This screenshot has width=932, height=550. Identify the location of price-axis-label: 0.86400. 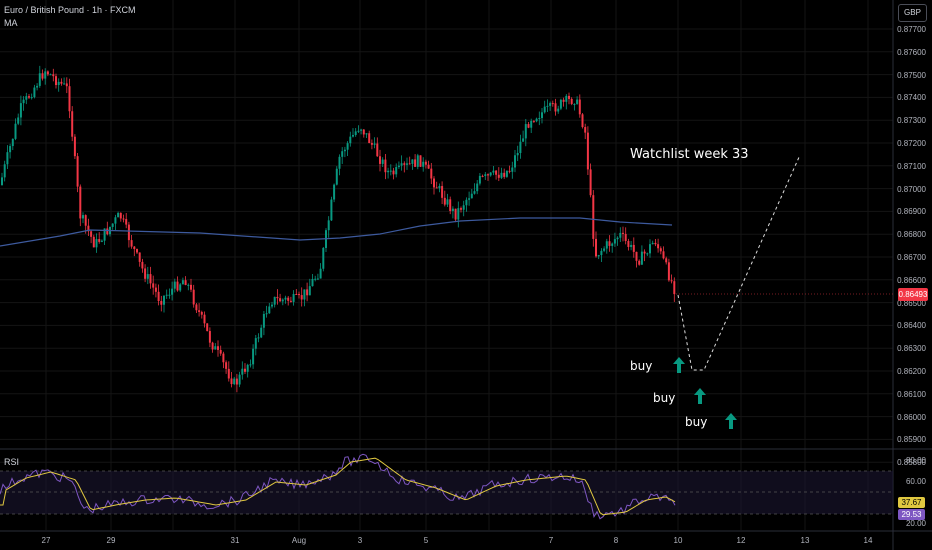
(911, 326).